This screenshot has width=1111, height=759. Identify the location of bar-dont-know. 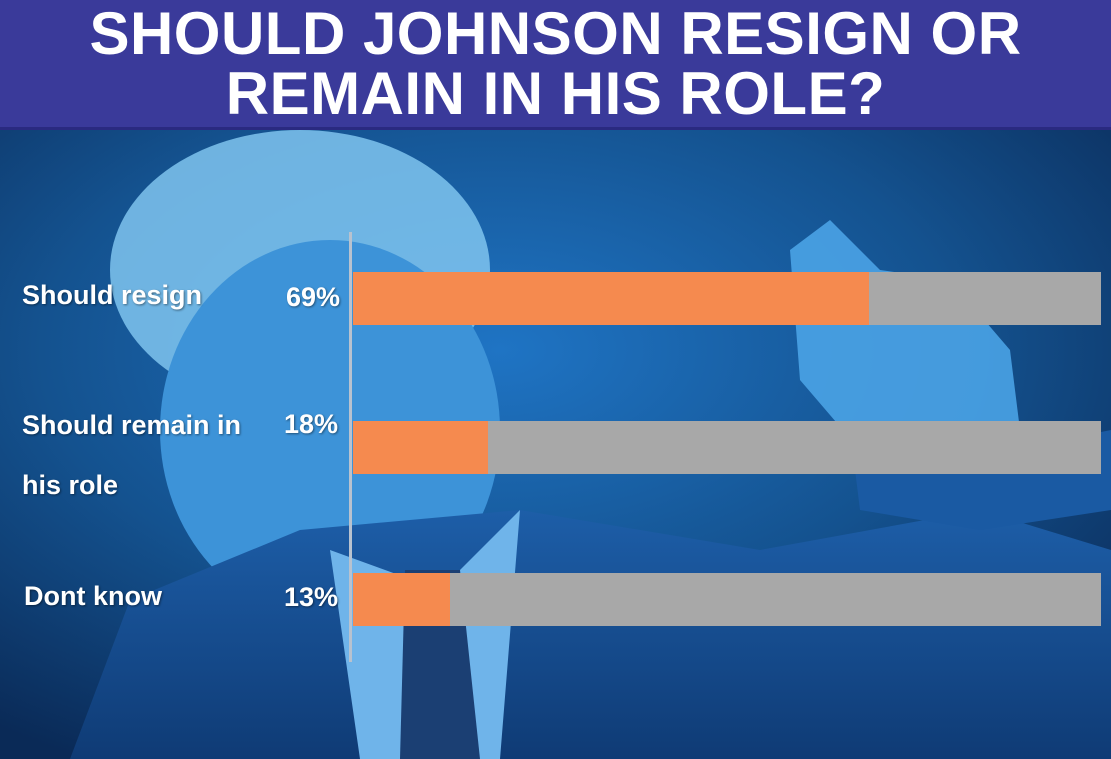
(401, 599).